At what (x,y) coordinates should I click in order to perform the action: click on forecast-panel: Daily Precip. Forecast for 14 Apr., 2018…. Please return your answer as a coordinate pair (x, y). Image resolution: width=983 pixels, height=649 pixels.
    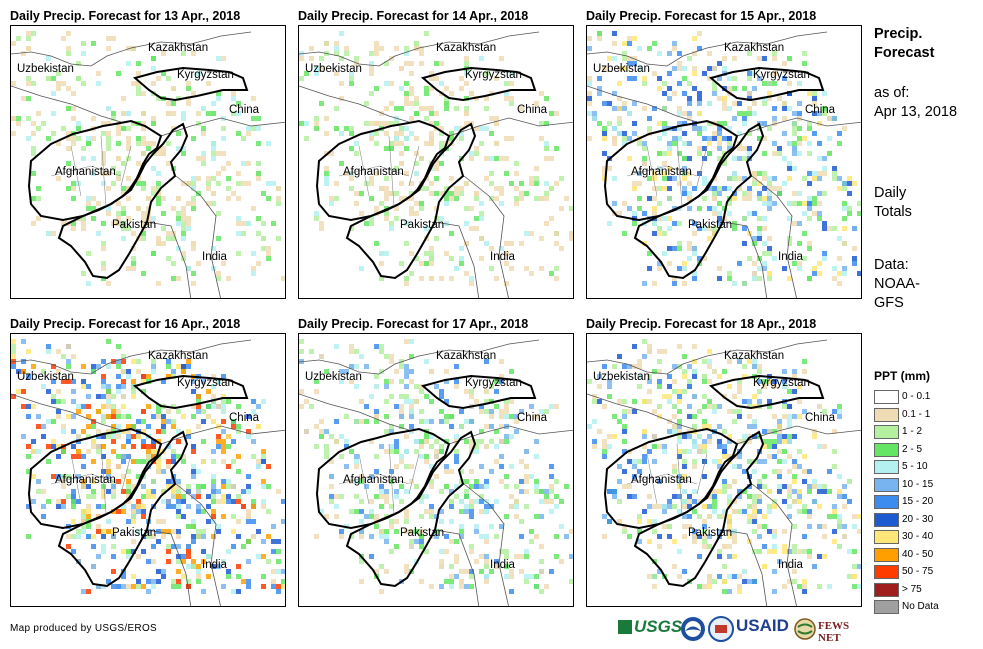
    Looking at the image, I should click on (436, 153).